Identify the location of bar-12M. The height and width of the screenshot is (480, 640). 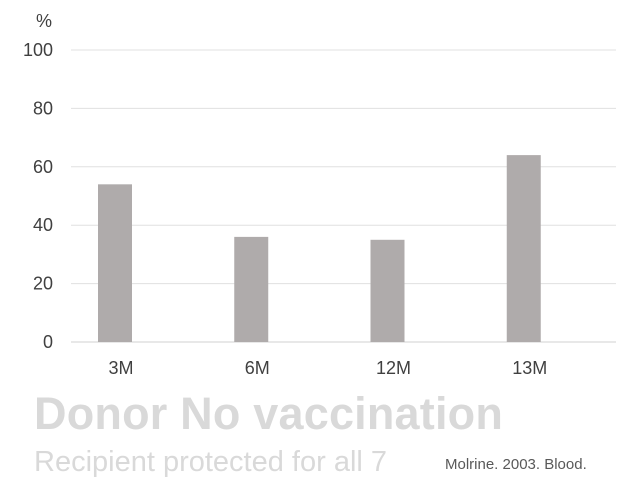
(387, 290).